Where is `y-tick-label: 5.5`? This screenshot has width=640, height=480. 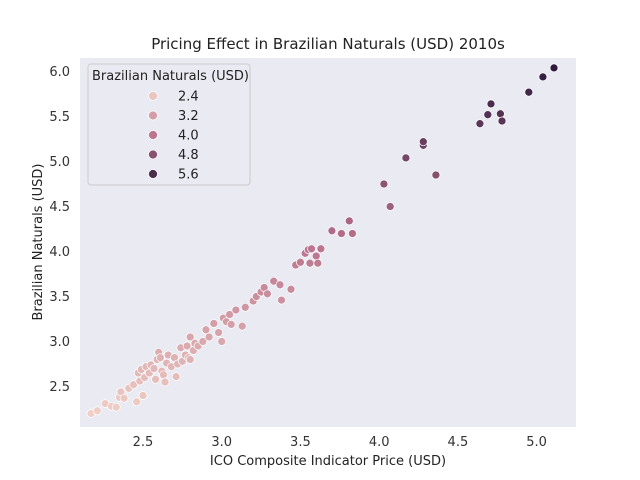
y-tick-label: 5.5 is located at coordinates (59, 117).